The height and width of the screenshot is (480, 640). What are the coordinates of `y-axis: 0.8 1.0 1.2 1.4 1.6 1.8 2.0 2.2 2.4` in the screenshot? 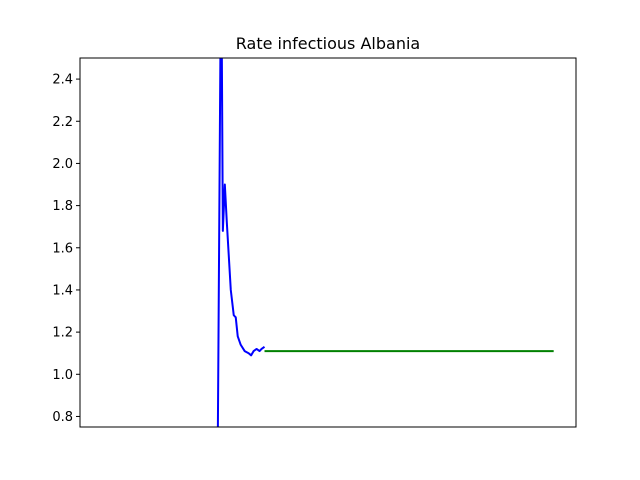 It's located at (66, 249).